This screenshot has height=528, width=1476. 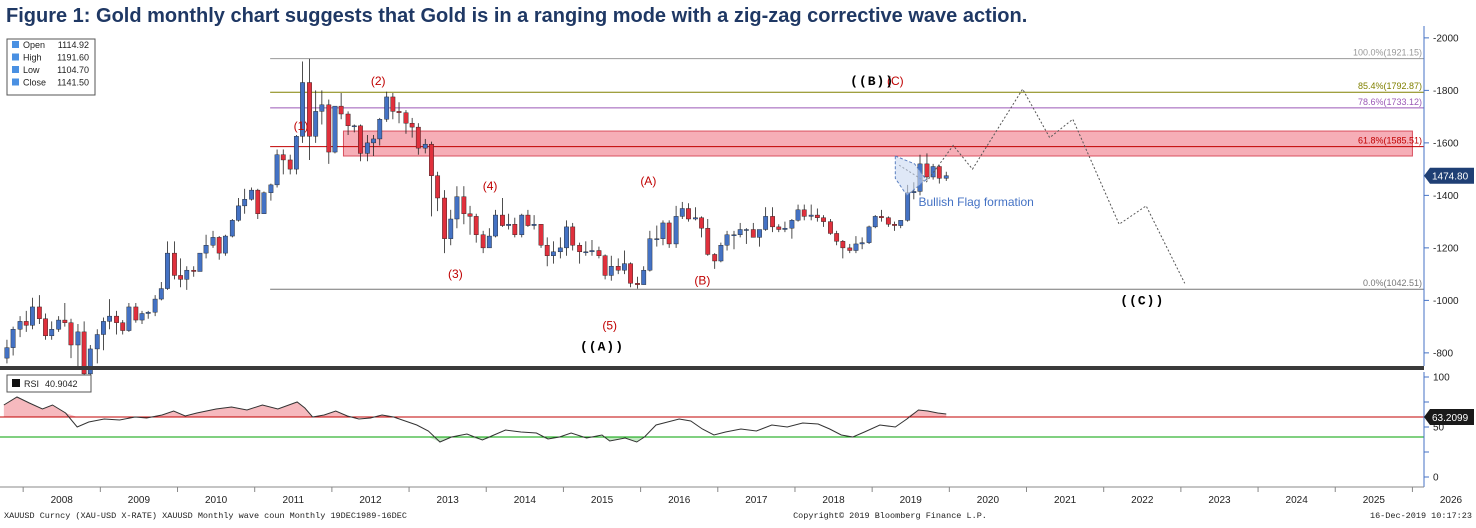 I want to click on wave-projection-path, so click(x=1042, y=186).